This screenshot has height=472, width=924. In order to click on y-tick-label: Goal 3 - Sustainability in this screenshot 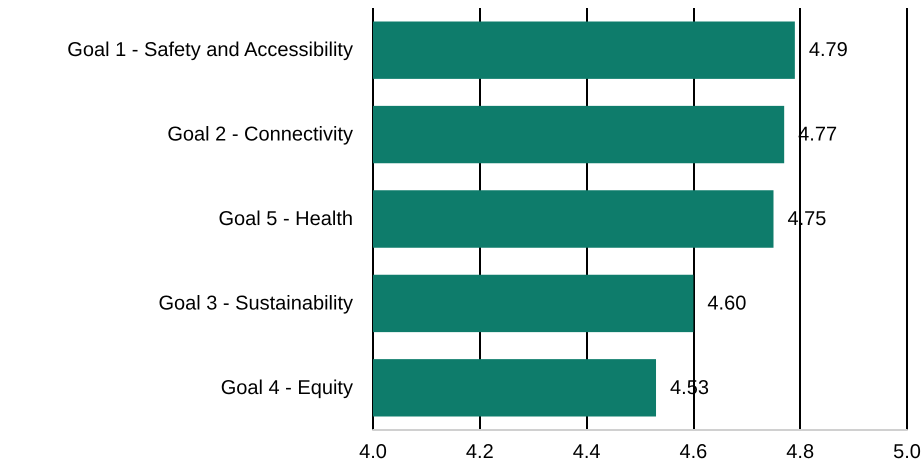, I will do `click(255, 303)`.